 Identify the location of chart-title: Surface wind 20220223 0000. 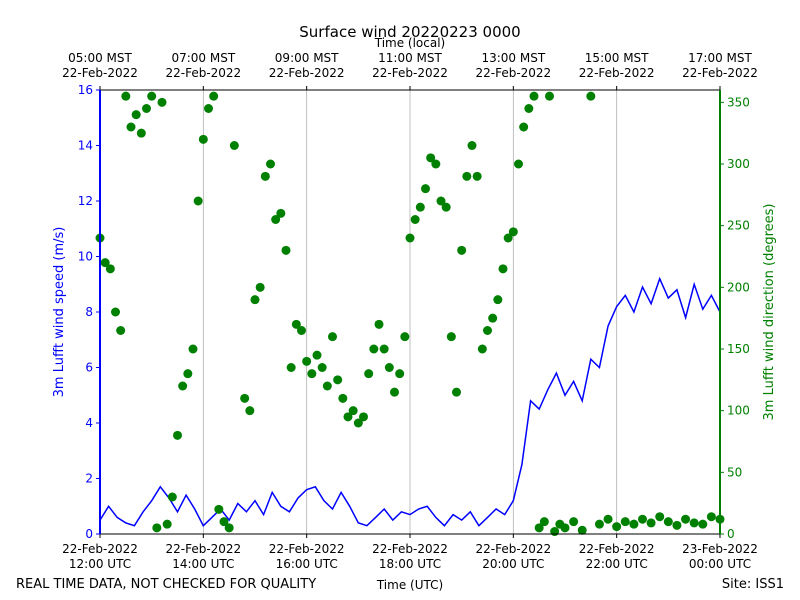
(409, 32).